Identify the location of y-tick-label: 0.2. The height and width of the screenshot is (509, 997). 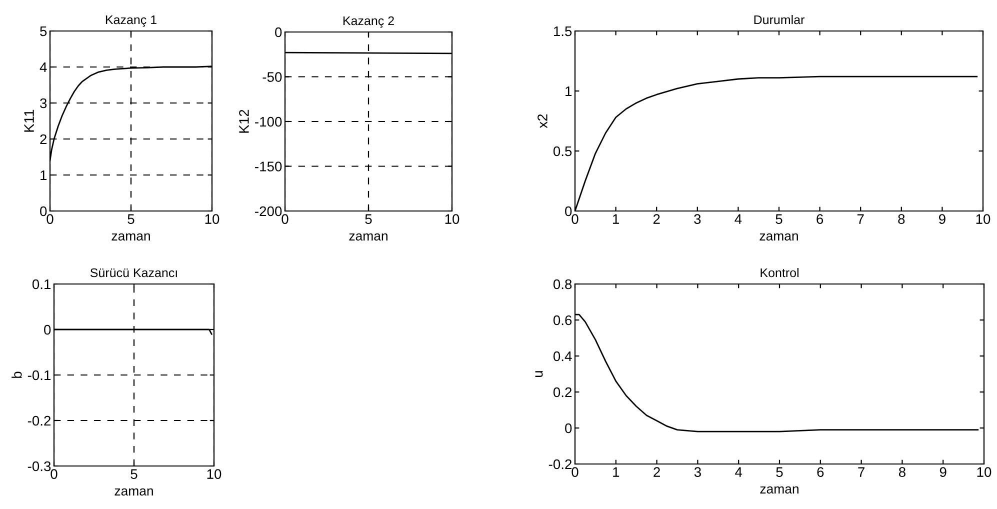
(562, 392).